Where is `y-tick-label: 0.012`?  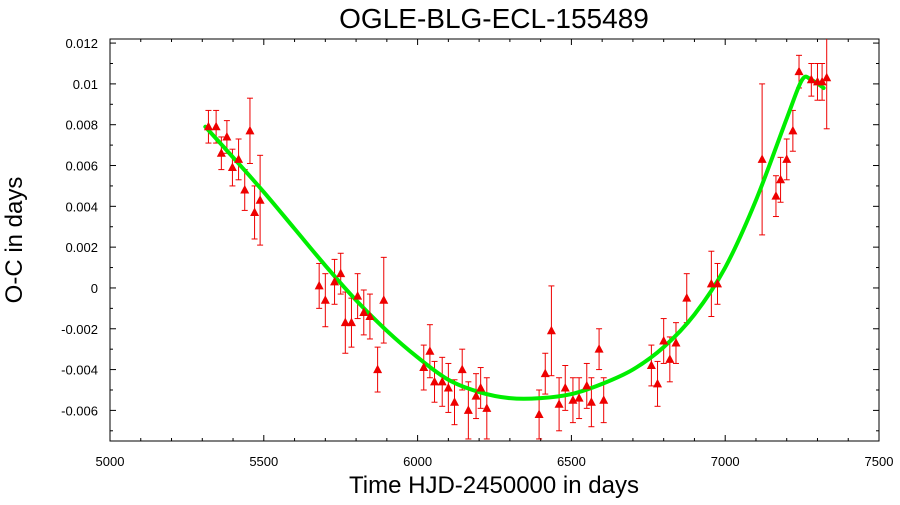
y-tick-label: 0.012 is located at coordinates (81, 43).